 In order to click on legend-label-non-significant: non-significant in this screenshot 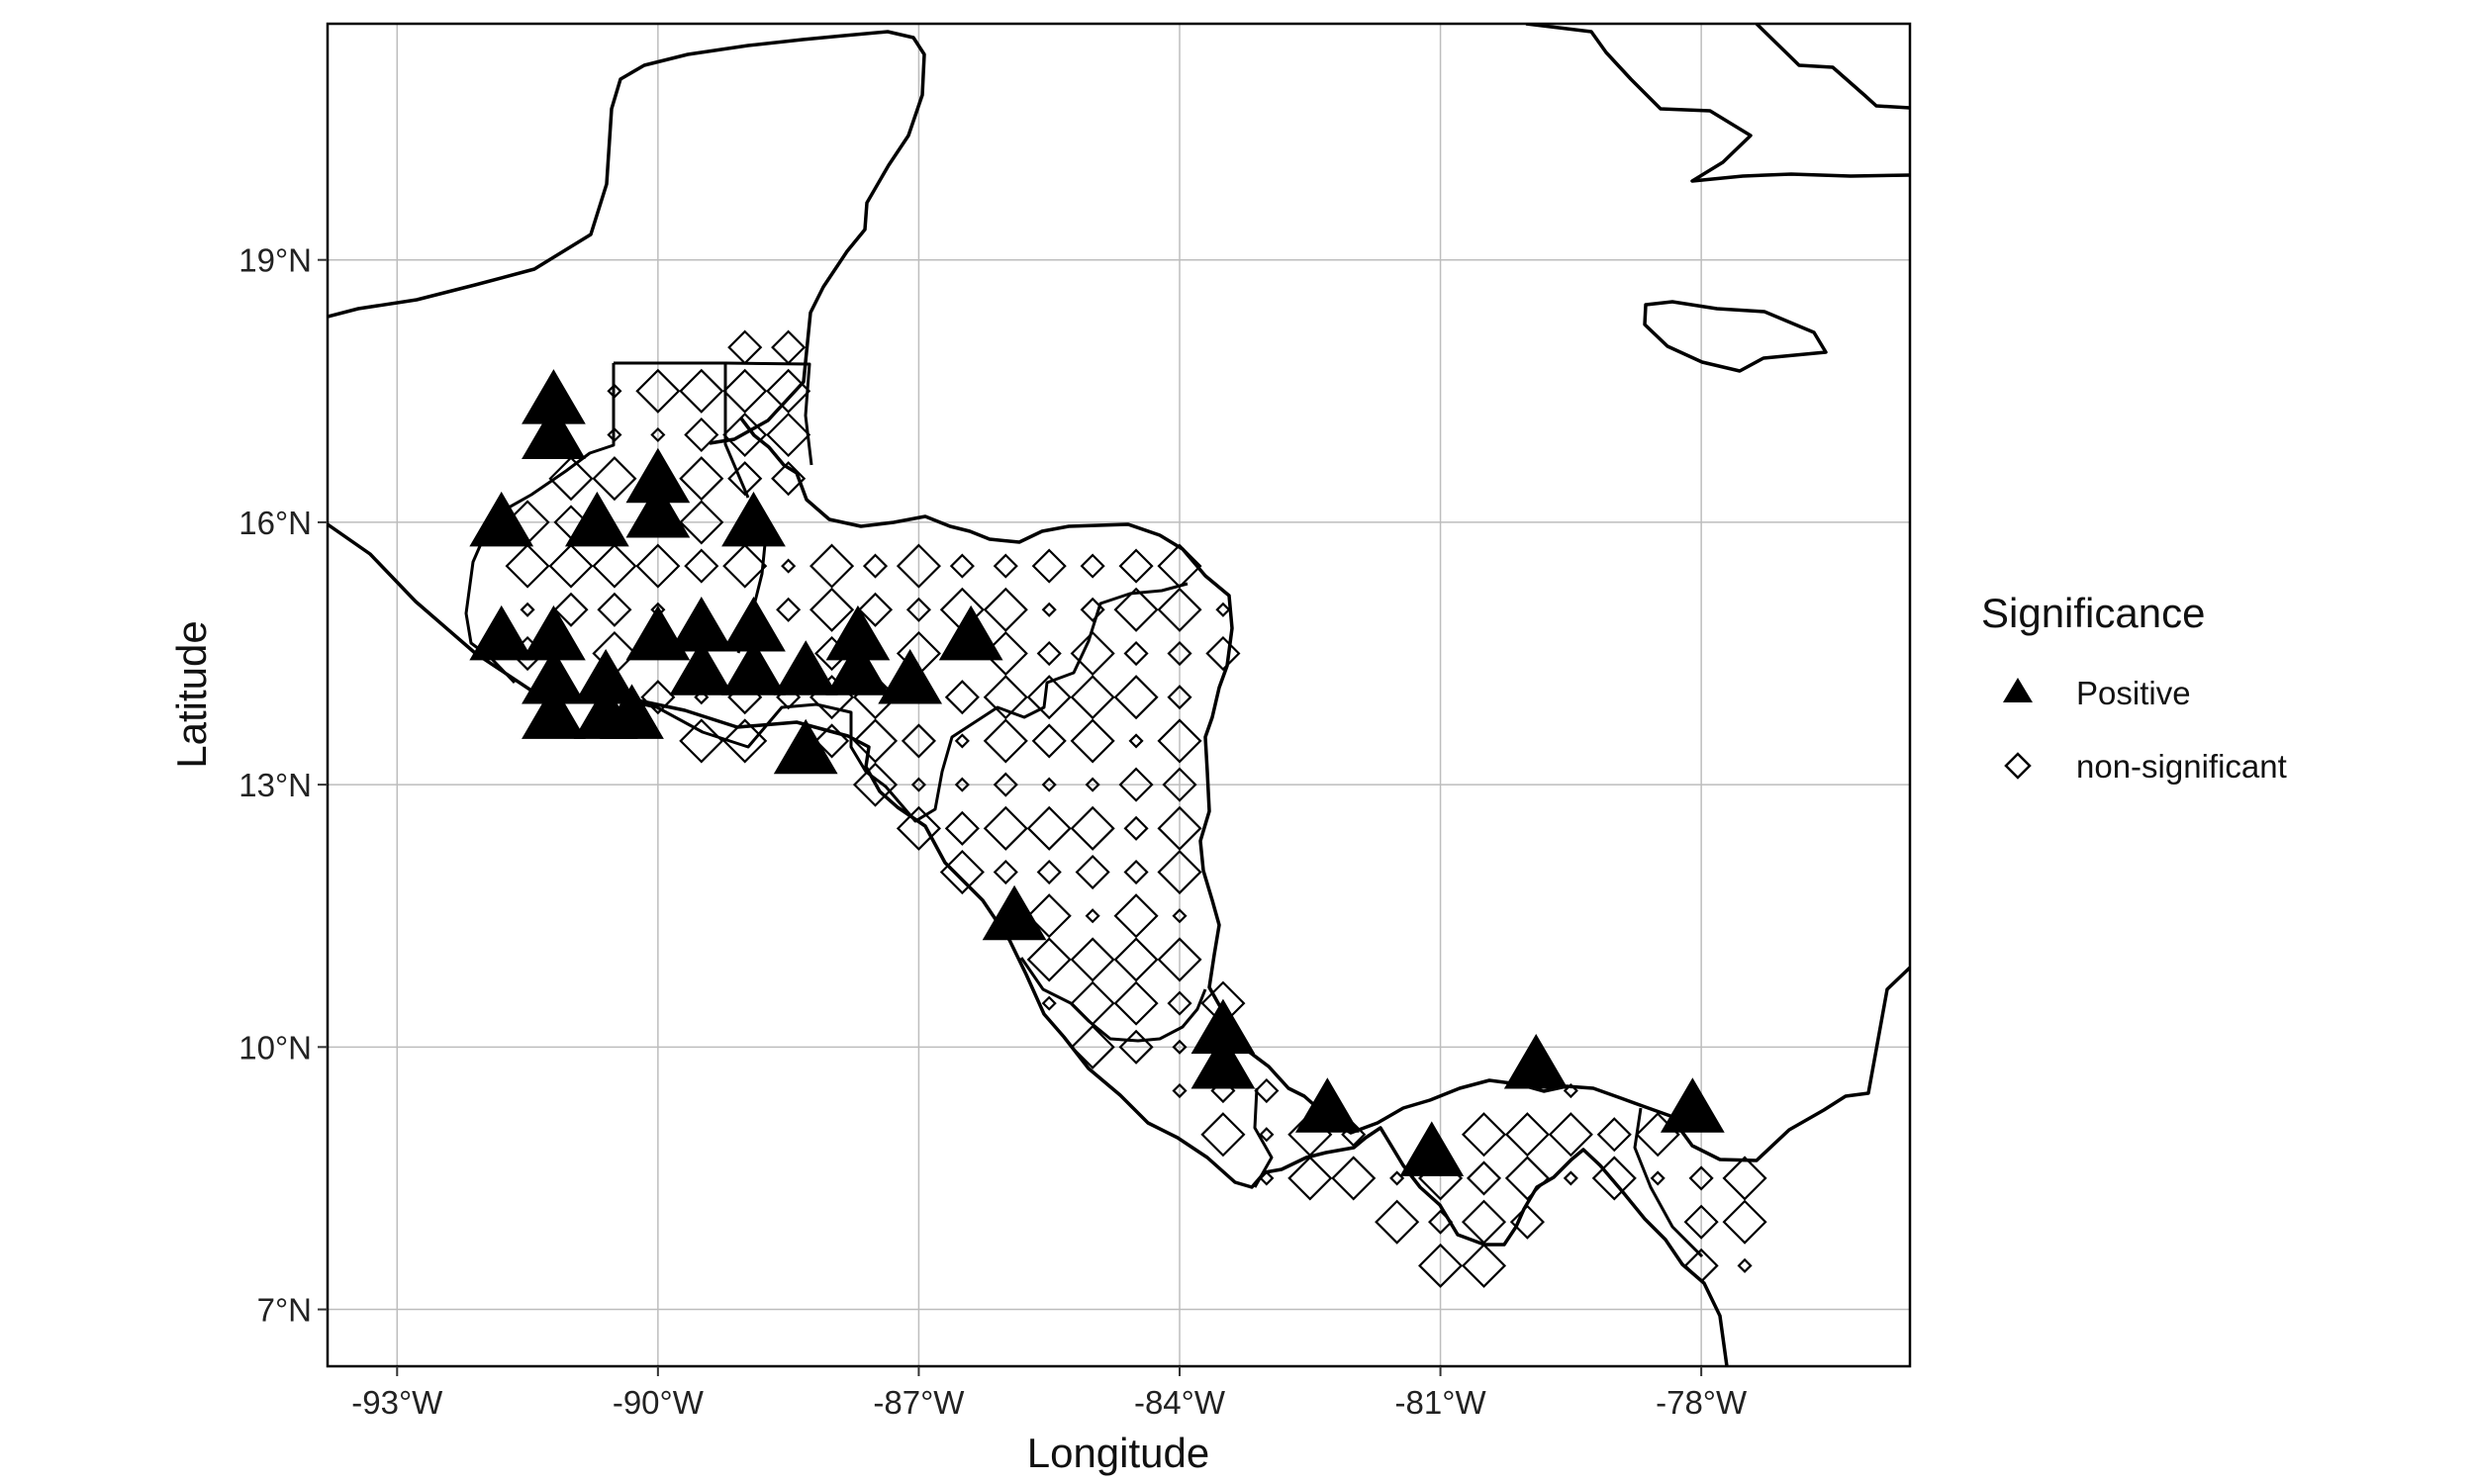, I will do `click(2181, 766)`.